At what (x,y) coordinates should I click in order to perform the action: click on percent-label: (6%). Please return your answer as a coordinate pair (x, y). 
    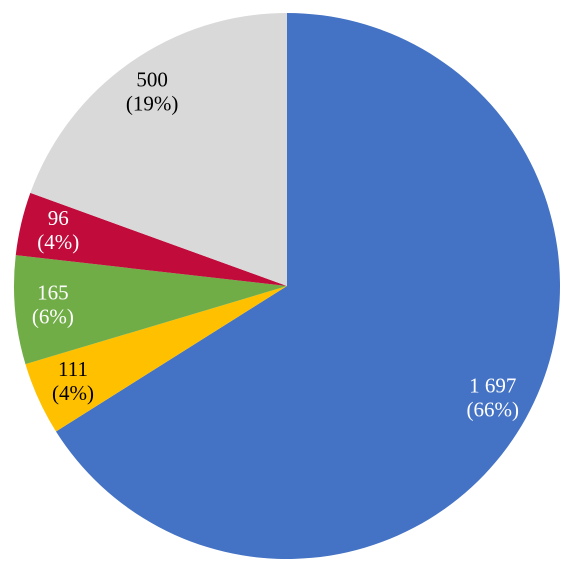
    Looking at the image, I should click on (53, 317).